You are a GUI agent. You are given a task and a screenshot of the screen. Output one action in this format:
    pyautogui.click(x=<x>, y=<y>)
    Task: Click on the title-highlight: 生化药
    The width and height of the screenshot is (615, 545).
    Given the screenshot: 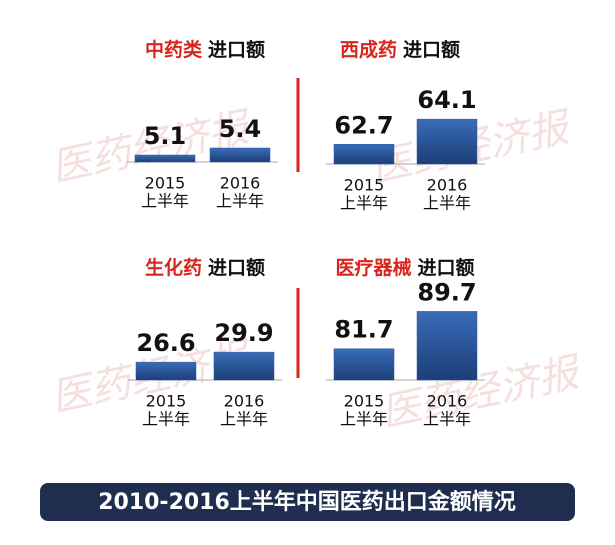 What is the action you would take?
    pyautogui.click(x=173, y=267)
    